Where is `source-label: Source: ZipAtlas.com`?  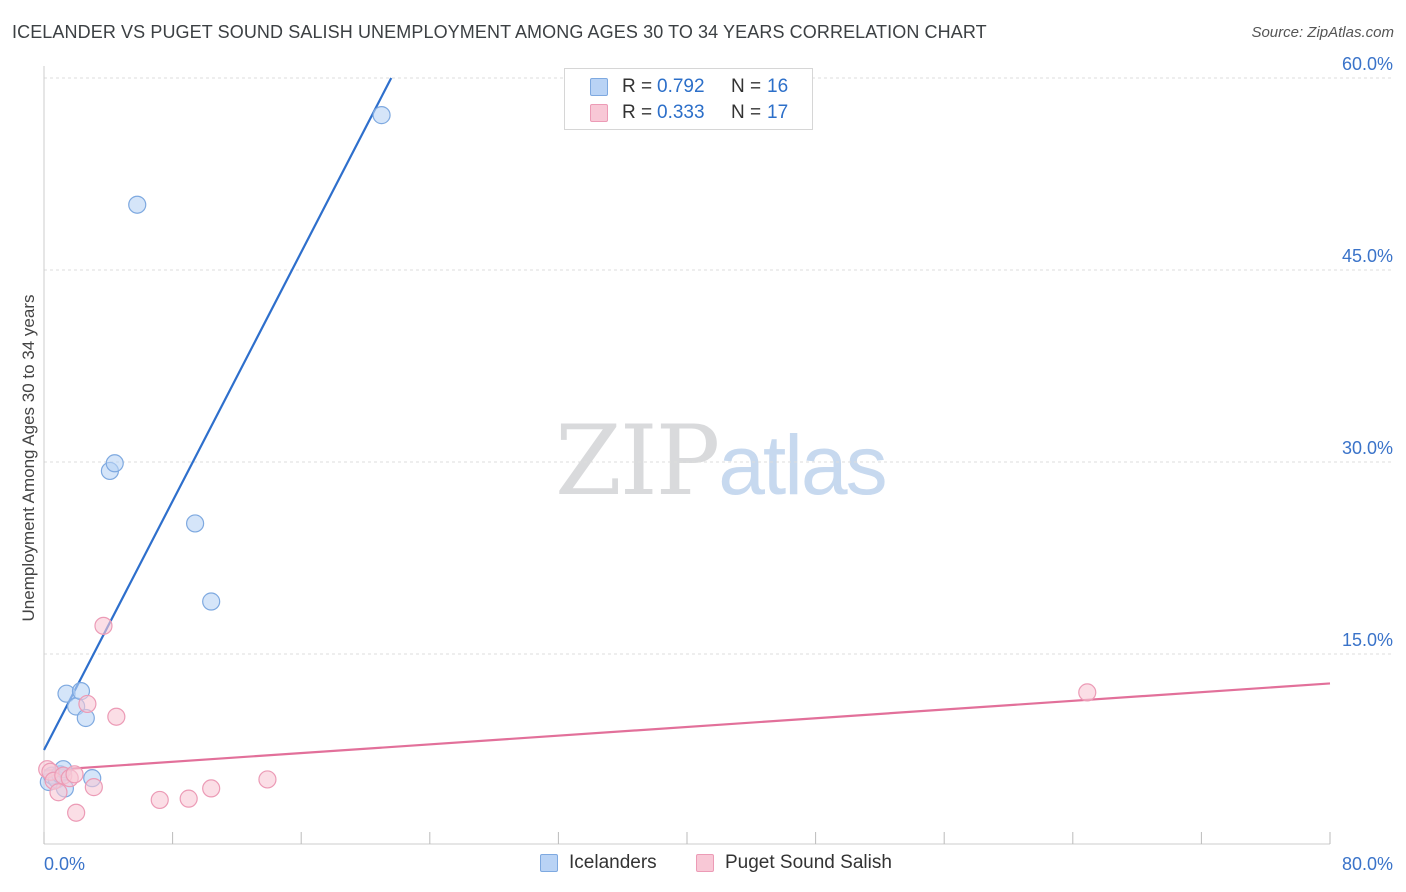 source-label: Source: ZipAtlas.com is located at coordinates (1322, 32).